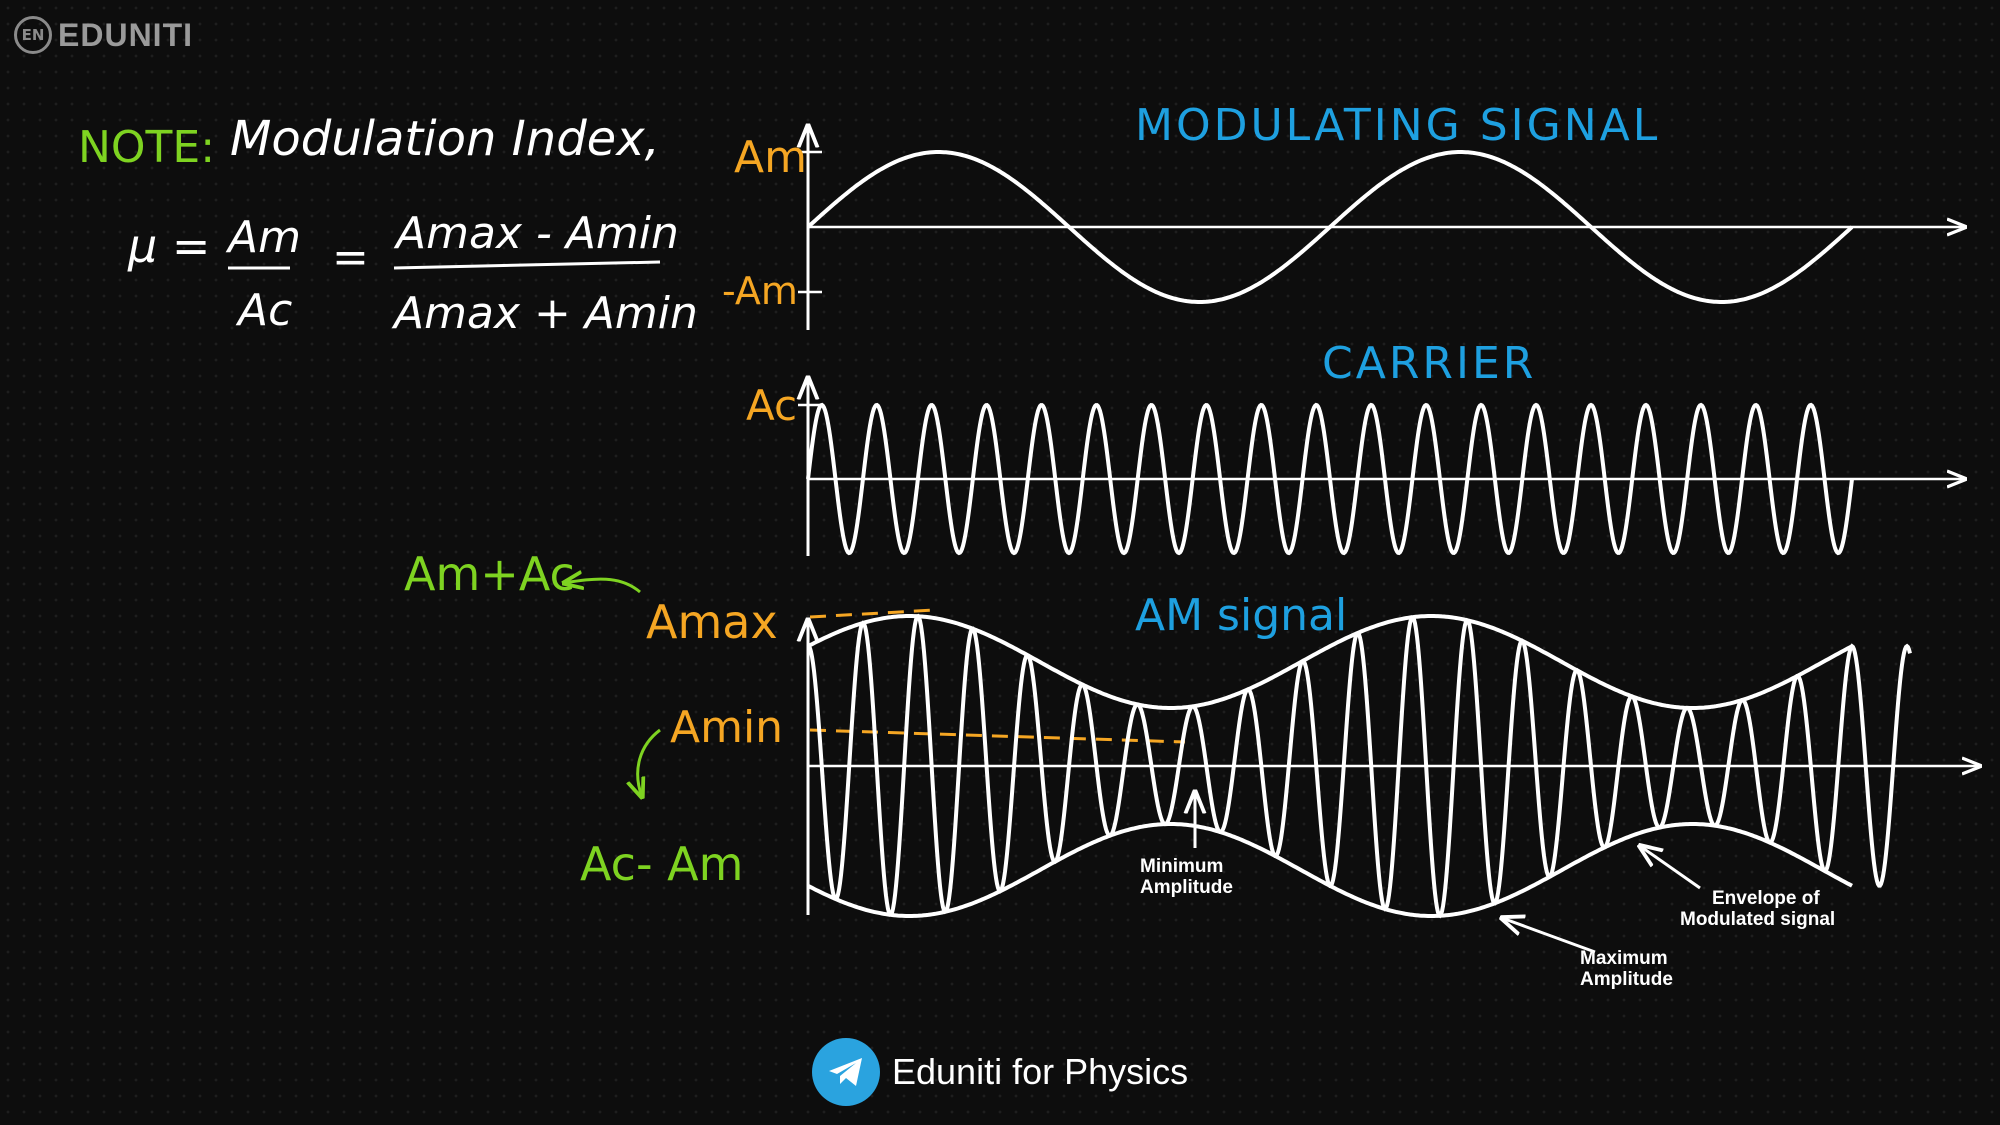  Describe the element at coordinates (1429, 363) in the screenshot. I see `carrier-title: CARRIER` at that location.